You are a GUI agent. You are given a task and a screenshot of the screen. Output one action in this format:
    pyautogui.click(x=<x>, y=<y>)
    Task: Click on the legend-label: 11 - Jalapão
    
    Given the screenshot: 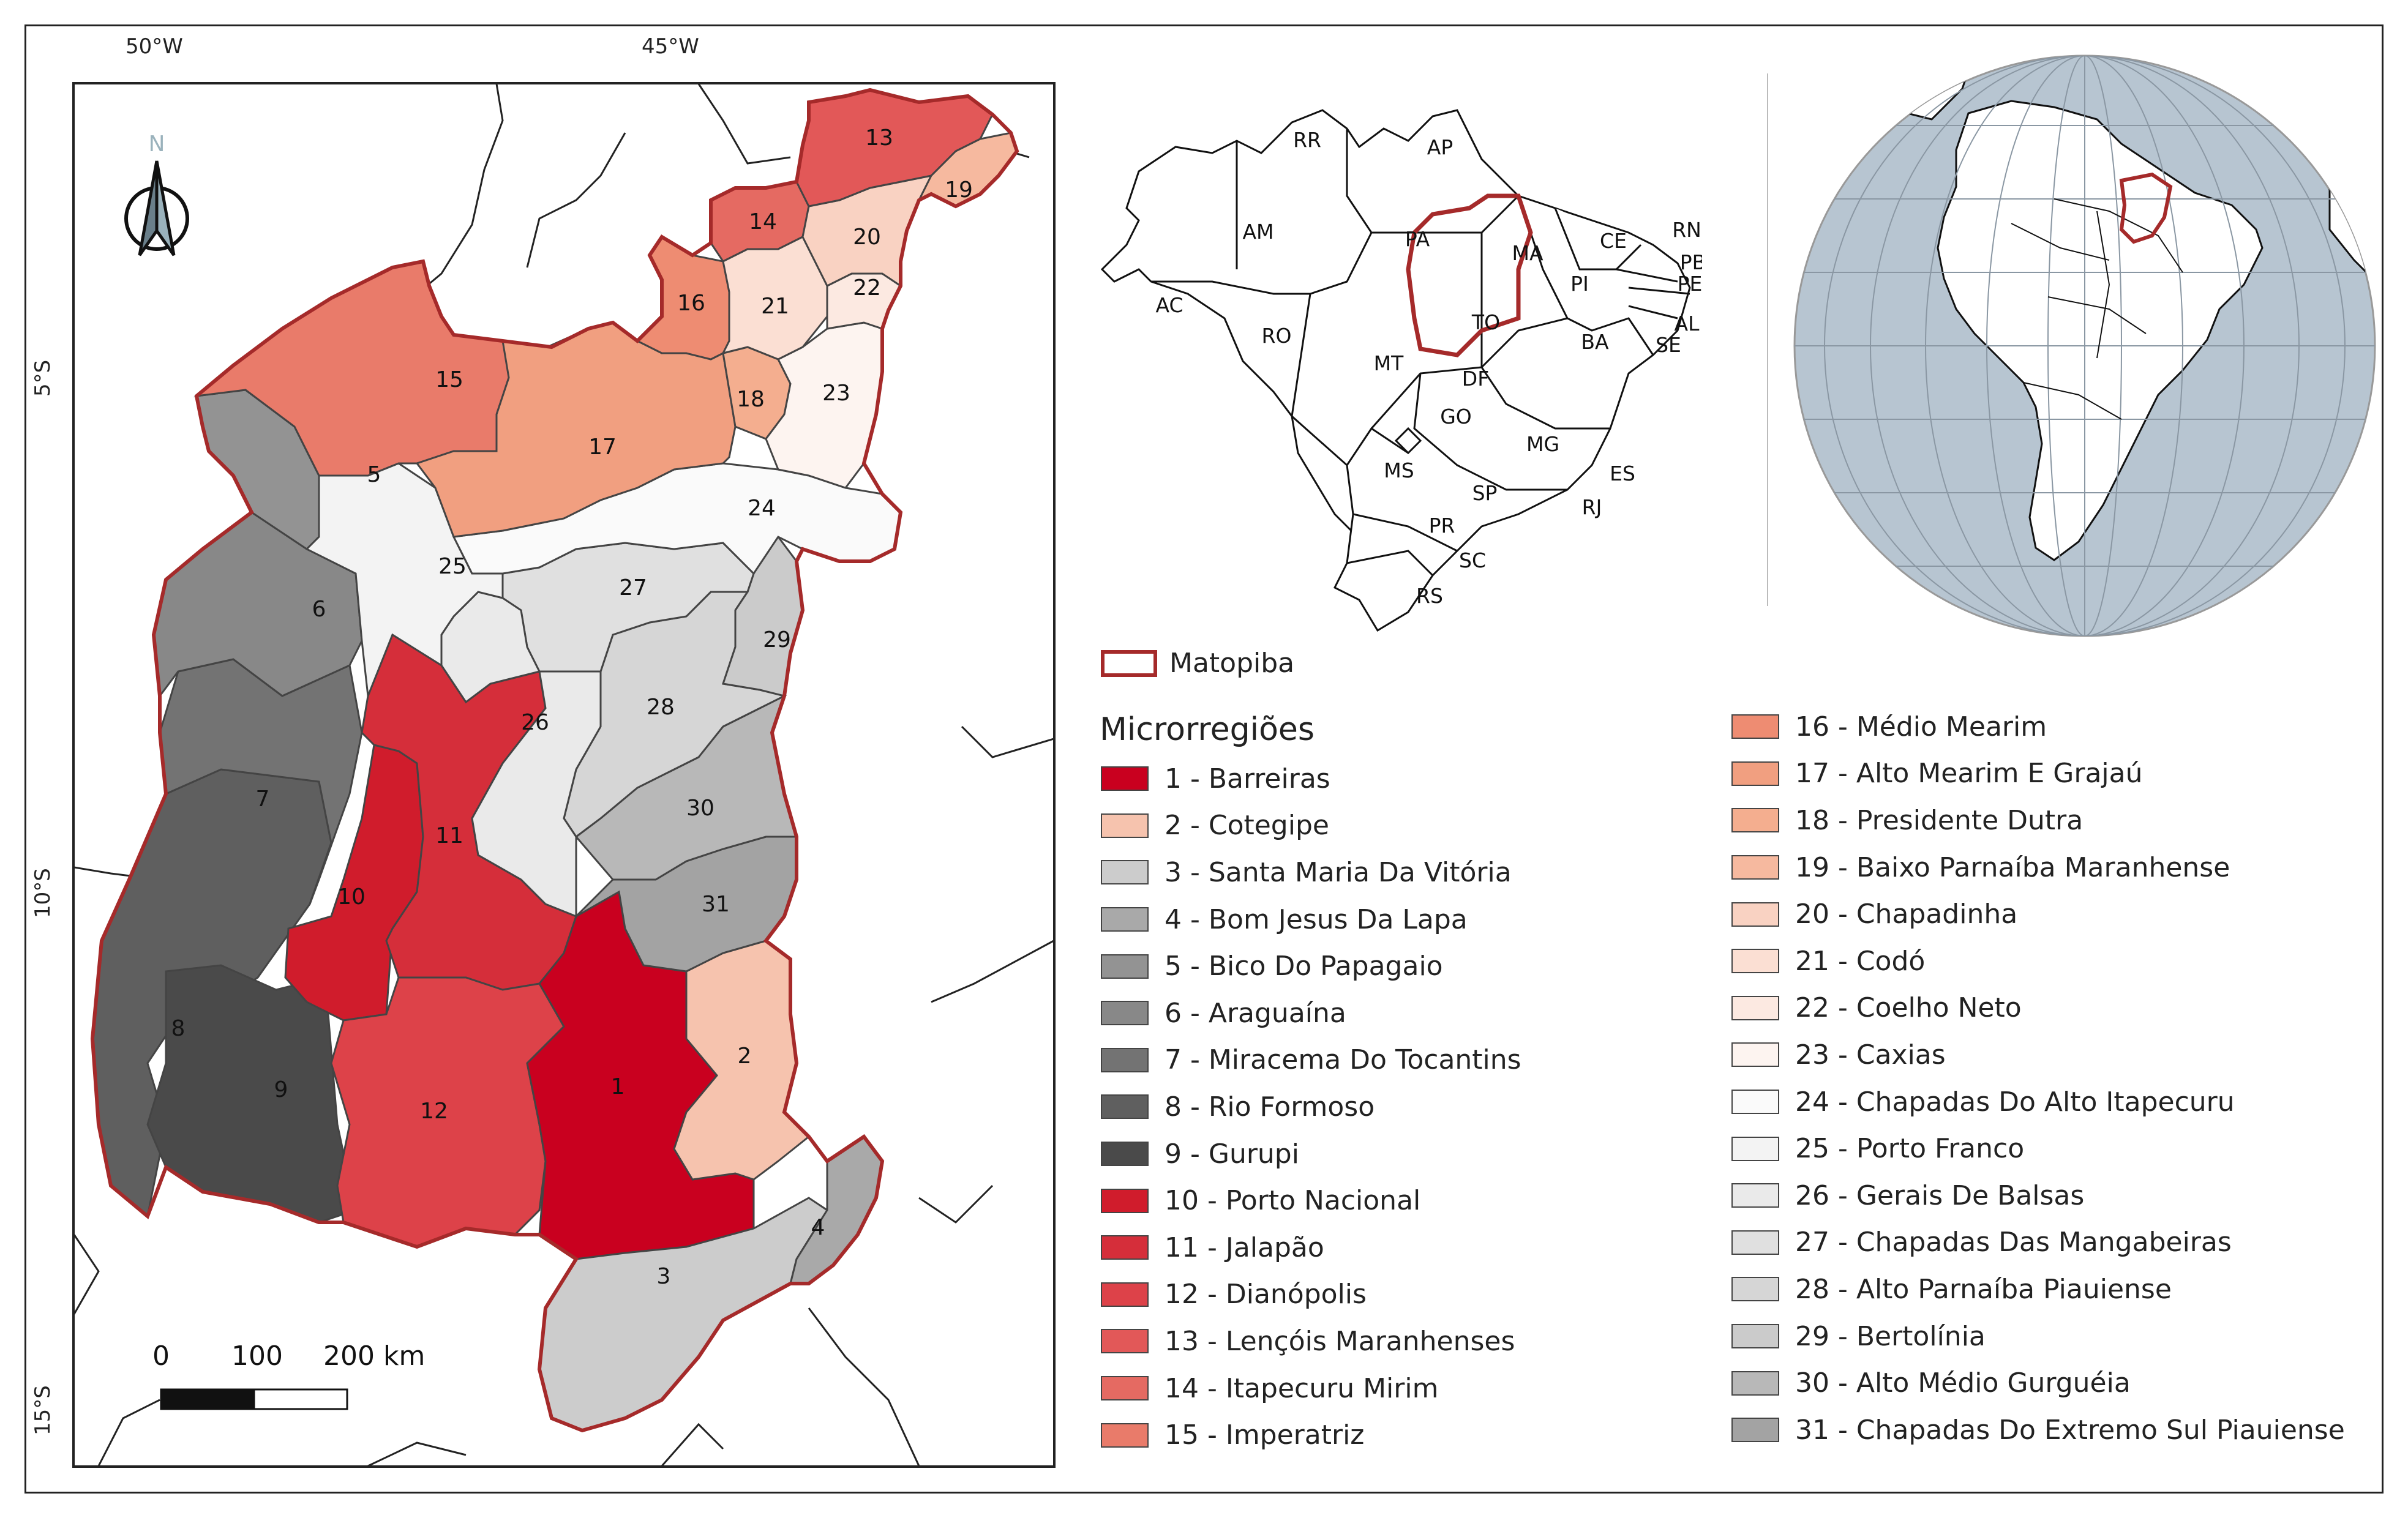 What is the action you would take?
    pyautogui.click(x=1244, y=1247)
    